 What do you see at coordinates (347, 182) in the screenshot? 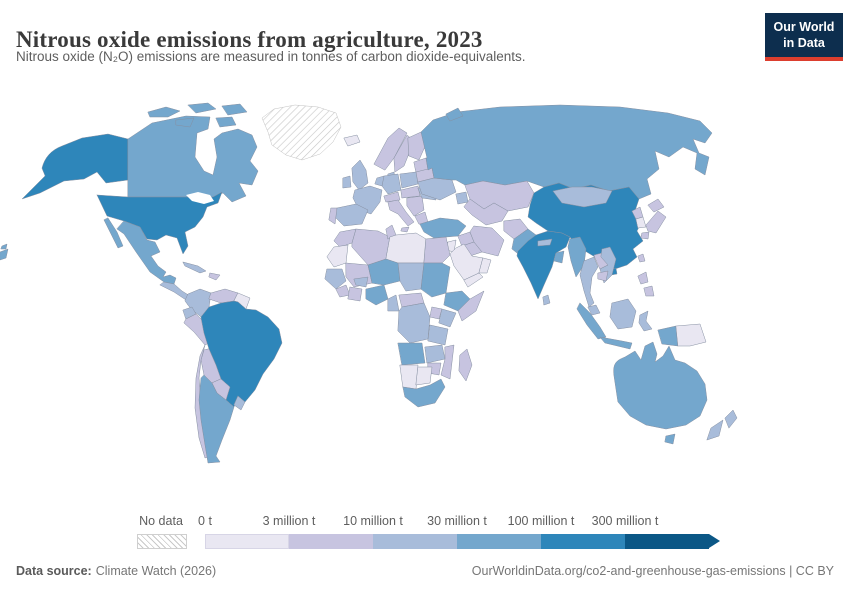
I see `country-ireland` at bounding box center [347, 182].